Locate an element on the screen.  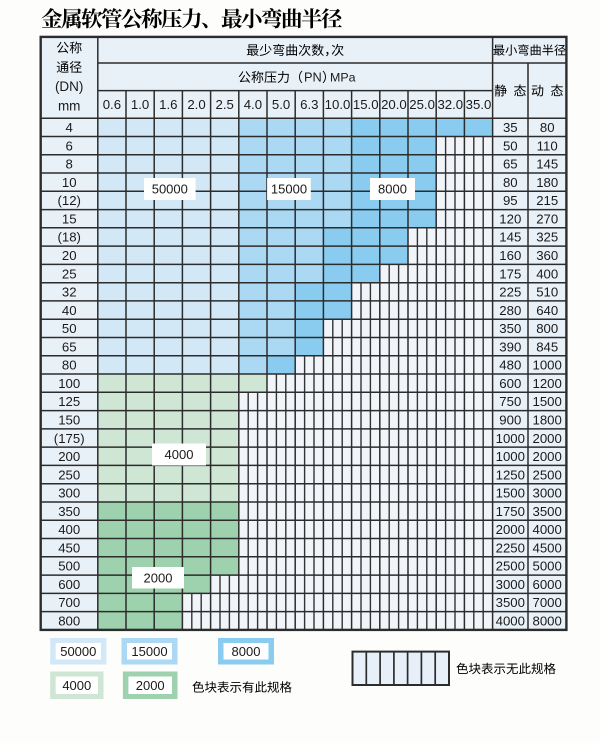
svg-text: 300 is located at coordinates (69, 493).